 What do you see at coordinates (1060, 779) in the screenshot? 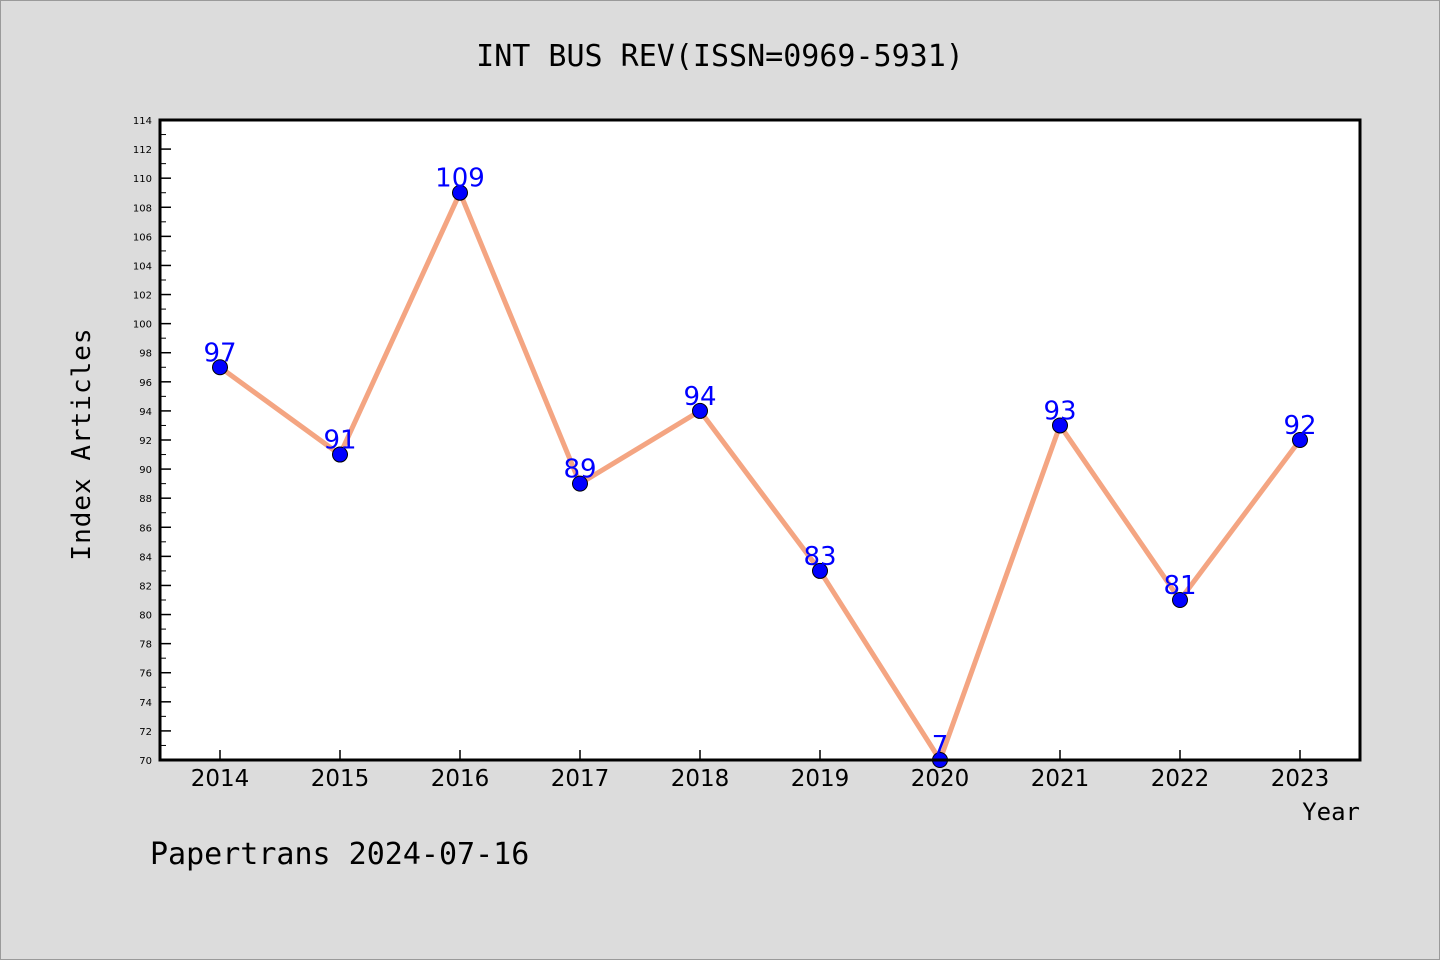
I see `x-tick-label: 2021` at bounding box center [1060, 779].